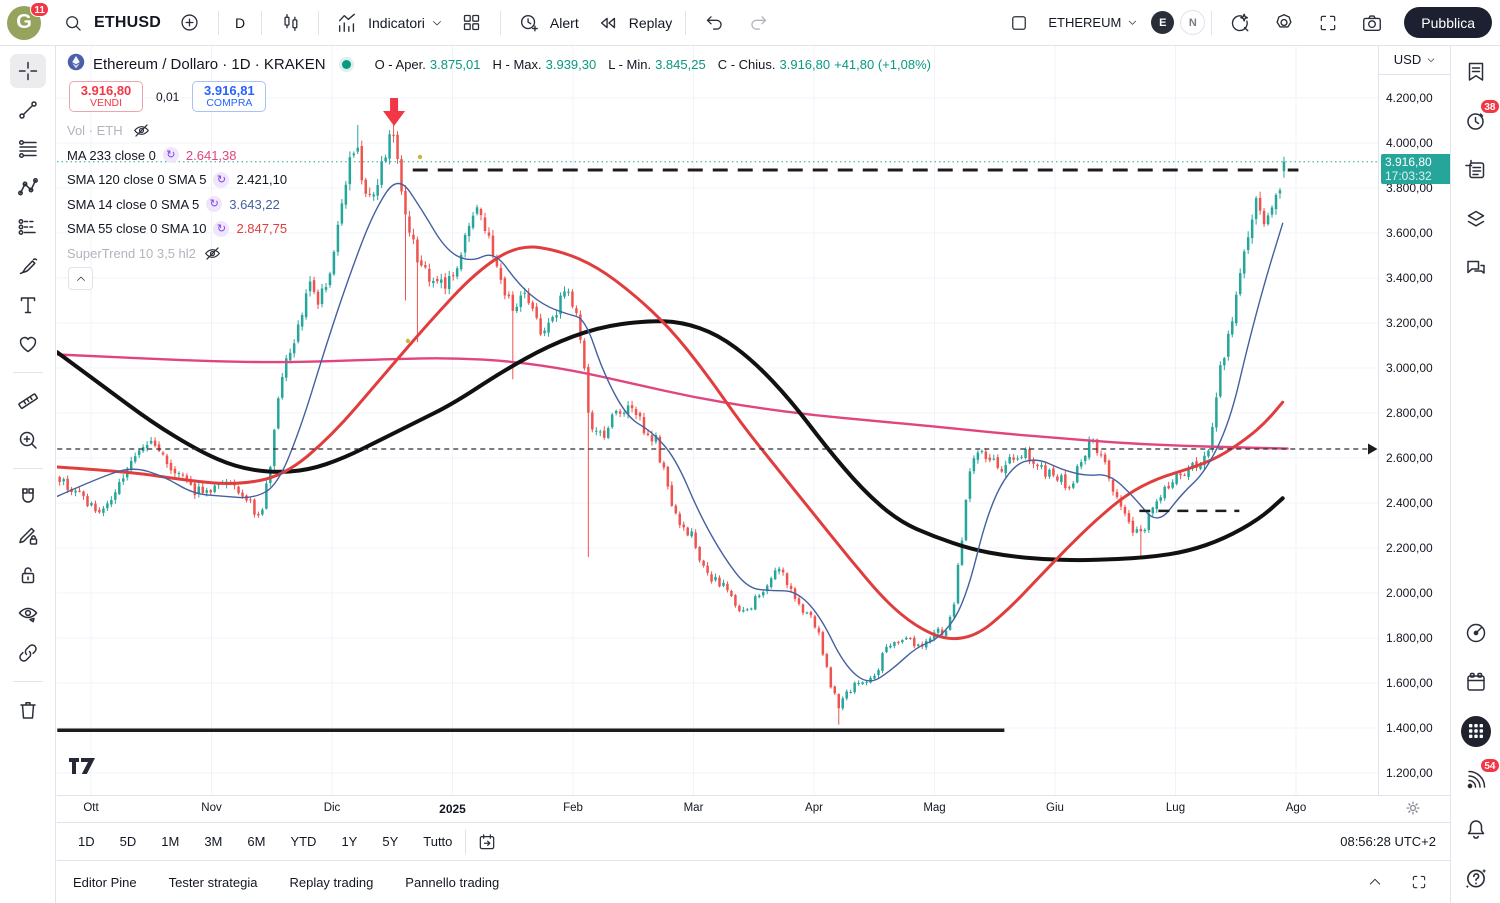  Describe the element at coordinates (28, 344) in the screenshot. I see `emoji-heart-tool` at that location.